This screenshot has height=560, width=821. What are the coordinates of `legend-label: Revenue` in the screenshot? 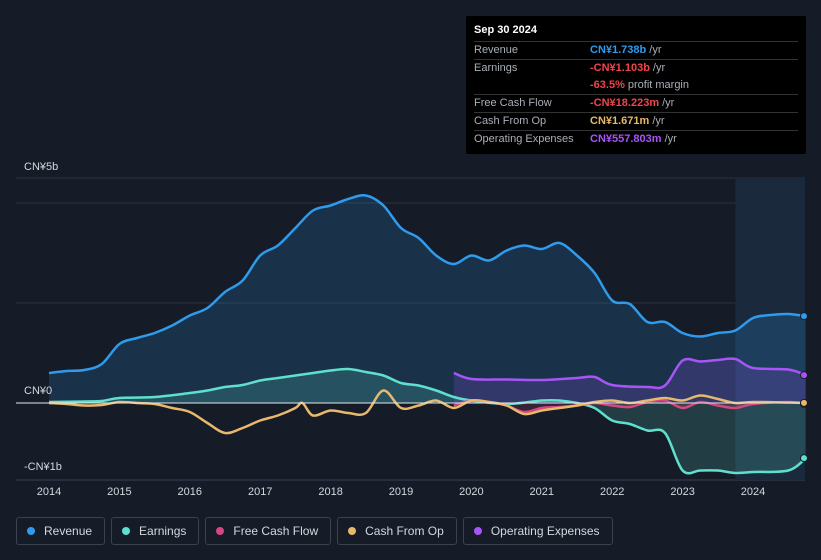 It's located at (68, 531).